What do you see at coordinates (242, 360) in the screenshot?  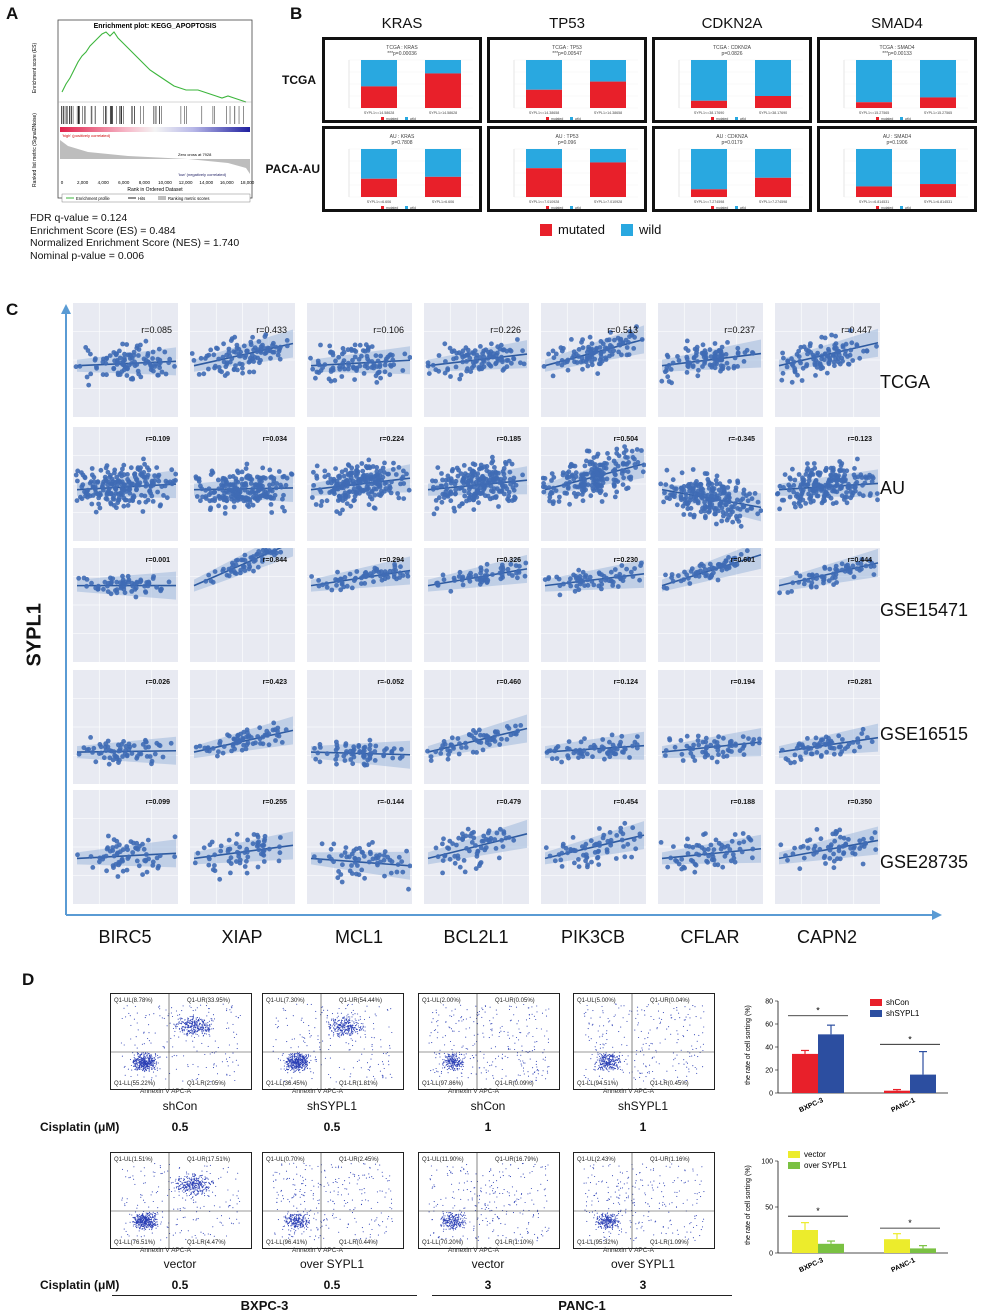 I see `c-scatter-svg: r=0.433` at bounding box center [242, 360].